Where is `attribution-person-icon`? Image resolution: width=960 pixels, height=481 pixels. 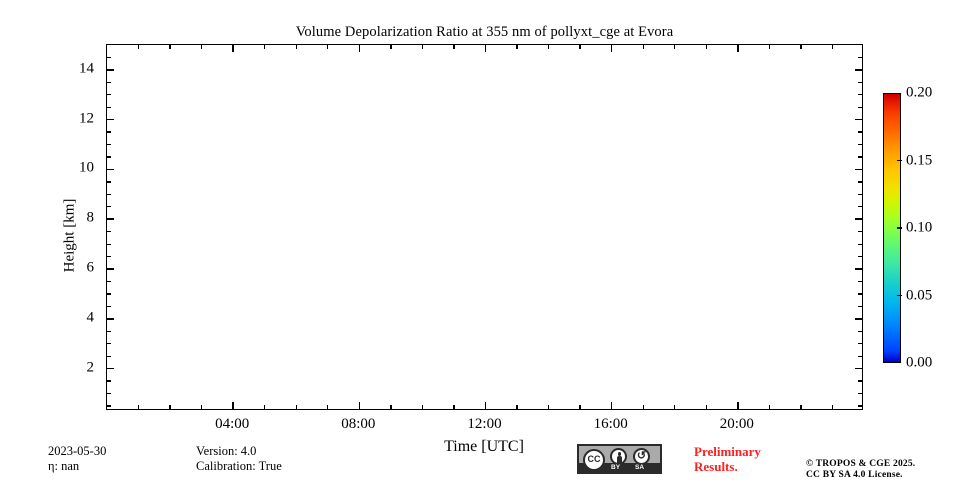 attribution-person-icon is located at coordinates (618, 456).